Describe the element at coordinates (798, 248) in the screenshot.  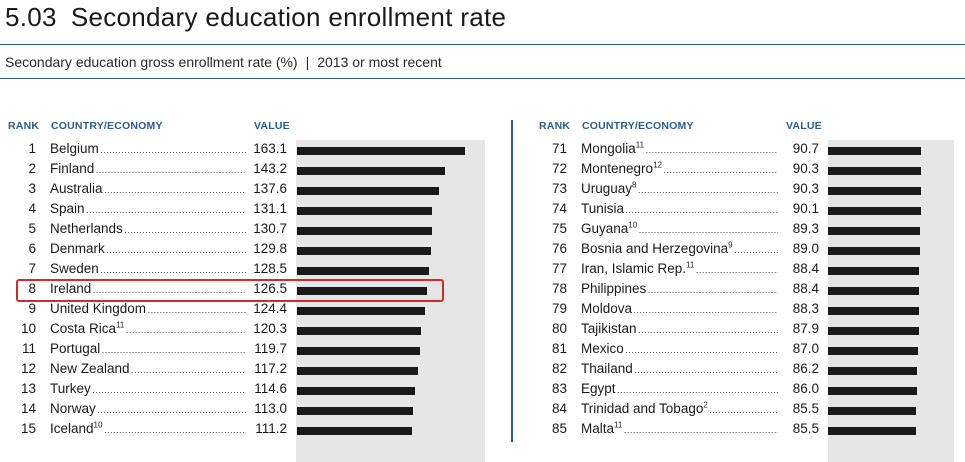
I see `value-label: 89.0` at that location.